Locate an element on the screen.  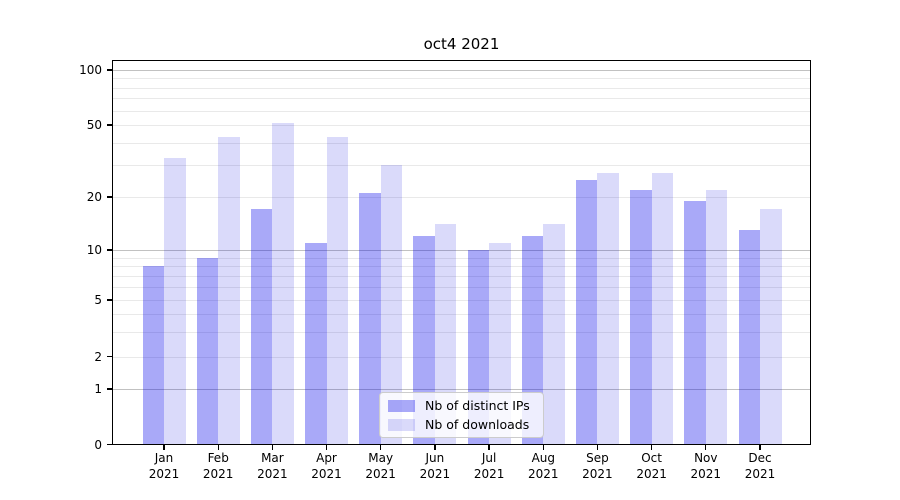
x-tick-apr is located at coordinates (326, 447).